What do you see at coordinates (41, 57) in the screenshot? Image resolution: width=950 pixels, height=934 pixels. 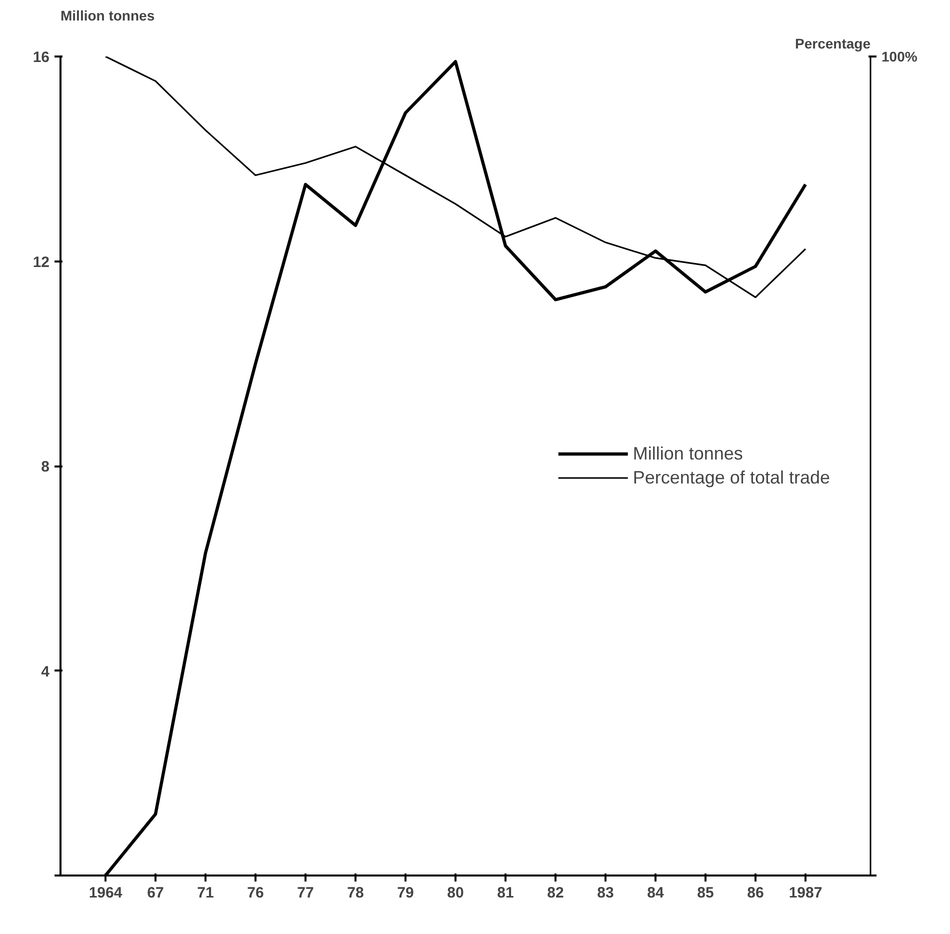 I see `y-tick-label: 16` at bounding box center [41, 57].